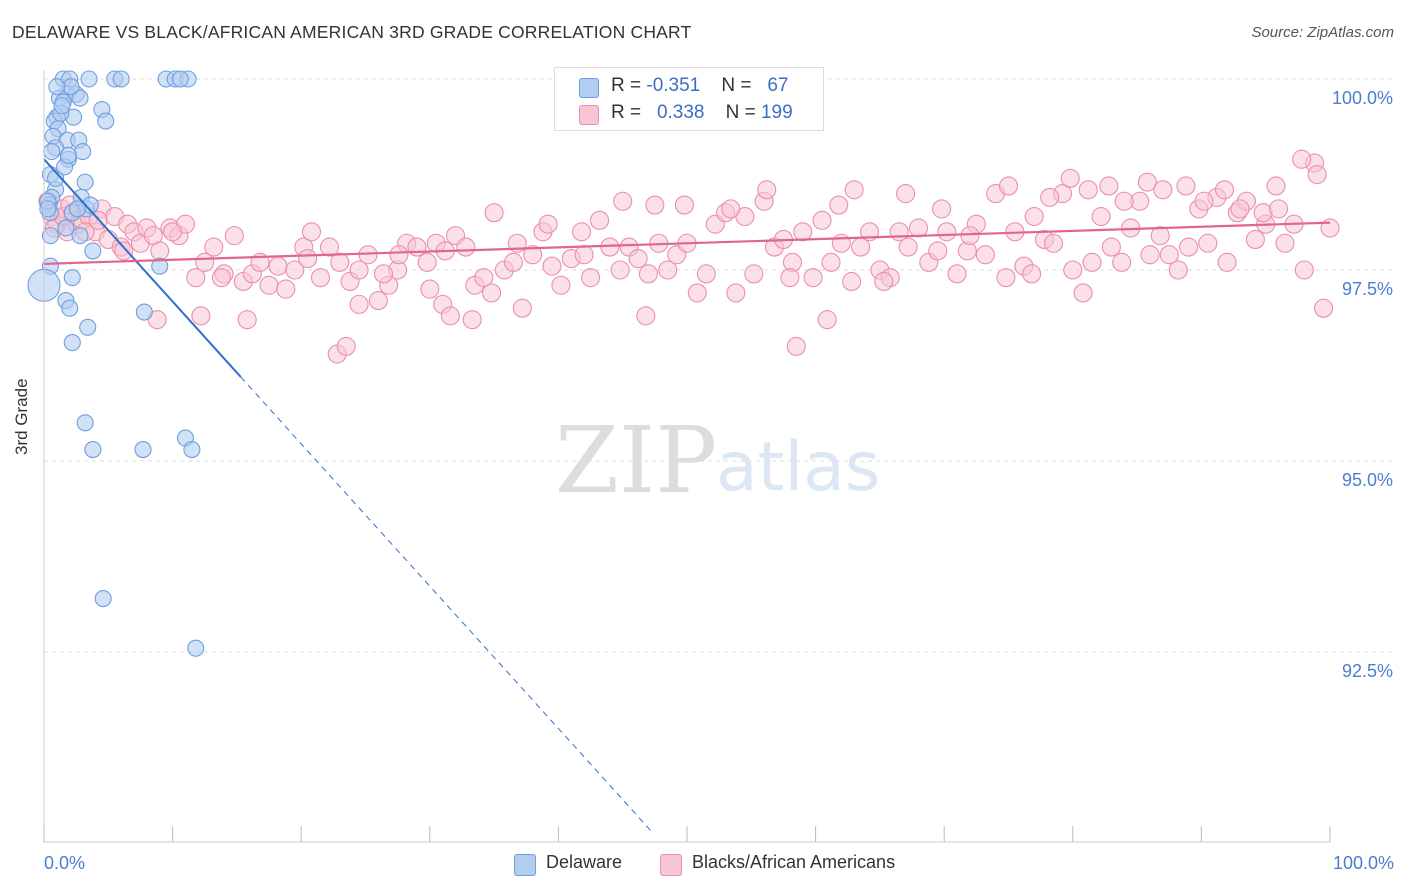 The width and height of the screenshot is (1406, 892). I want to click on n-label: N =, so click(739, 85).